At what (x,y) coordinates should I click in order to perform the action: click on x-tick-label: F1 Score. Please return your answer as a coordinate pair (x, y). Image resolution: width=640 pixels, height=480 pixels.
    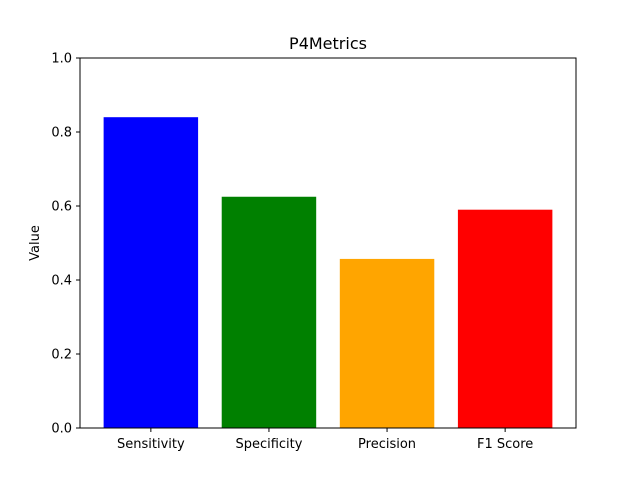
    Looking at the image, I should click on (505, 444).